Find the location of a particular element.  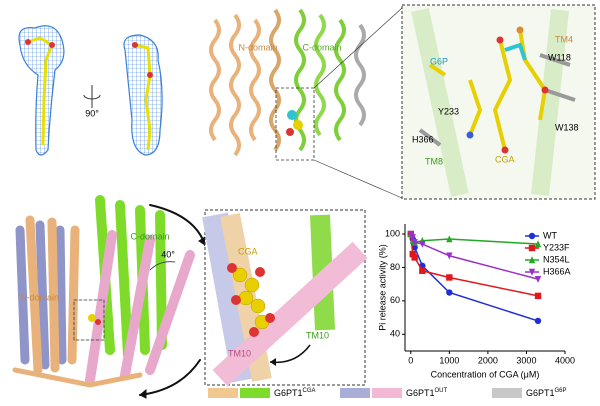

tm10-inset is located at coordinates (285, 298).